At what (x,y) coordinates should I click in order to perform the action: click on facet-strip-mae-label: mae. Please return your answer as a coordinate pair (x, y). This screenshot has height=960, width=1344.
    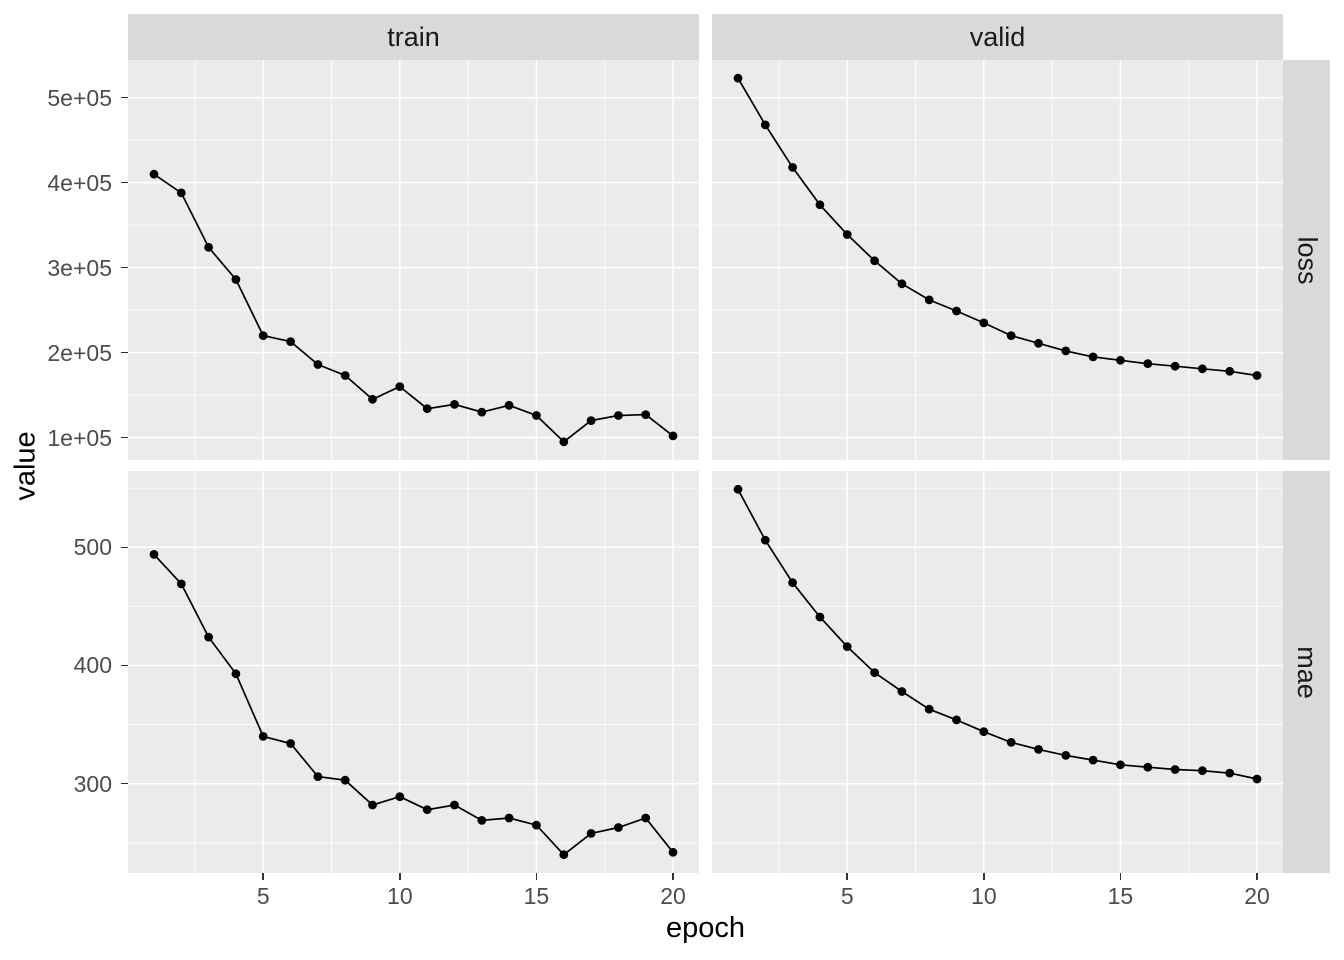
    Looking at the image, I should click on (1307, 672).